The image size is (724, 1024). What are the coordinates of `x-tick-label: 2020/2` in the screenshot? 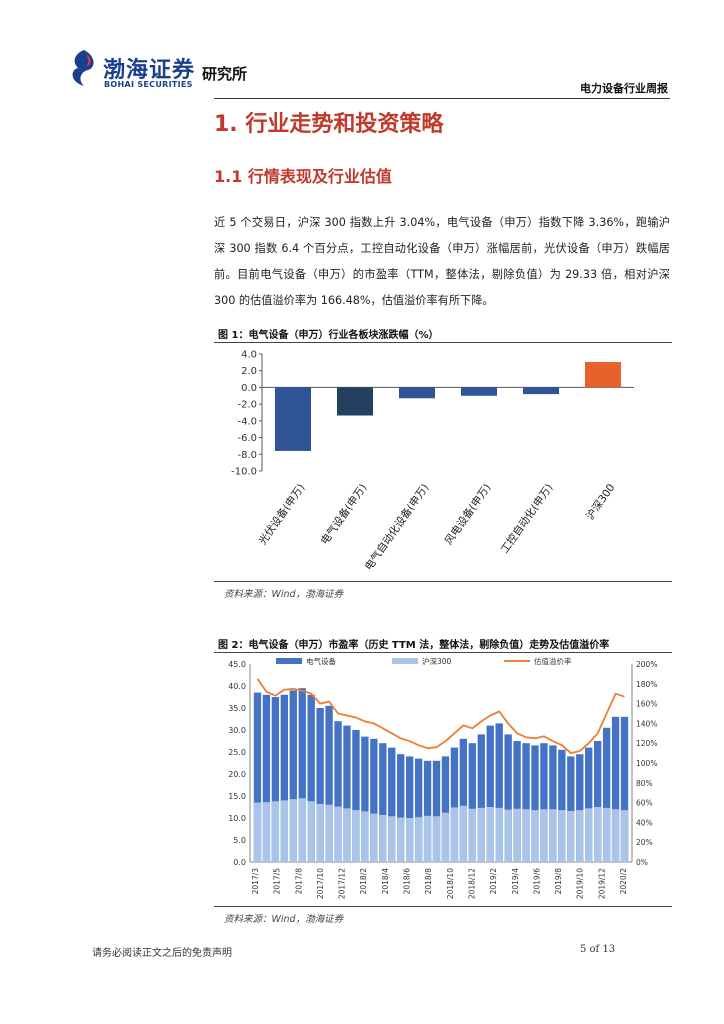 It's located at (623, 881).